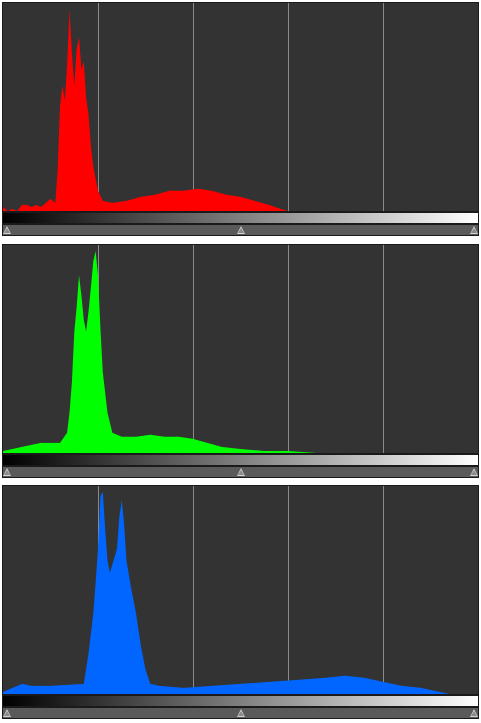 The width and height of the screenshot is (481, 723). What do you see at coordinates (474, 472) in the screenshot?
I see `green-white-point-handle` at bounding box center [474, 472].